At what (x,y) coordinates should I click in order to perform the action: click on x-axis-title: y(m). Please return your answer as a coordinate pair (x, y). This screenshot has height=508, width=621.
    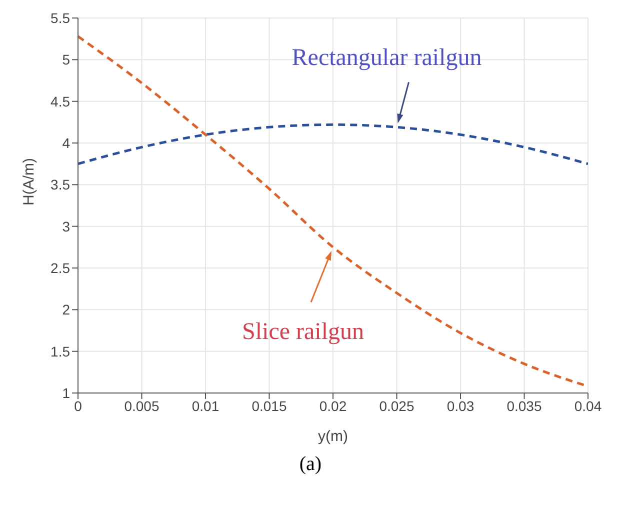
    Looking at the image, I should click on (333, 436).